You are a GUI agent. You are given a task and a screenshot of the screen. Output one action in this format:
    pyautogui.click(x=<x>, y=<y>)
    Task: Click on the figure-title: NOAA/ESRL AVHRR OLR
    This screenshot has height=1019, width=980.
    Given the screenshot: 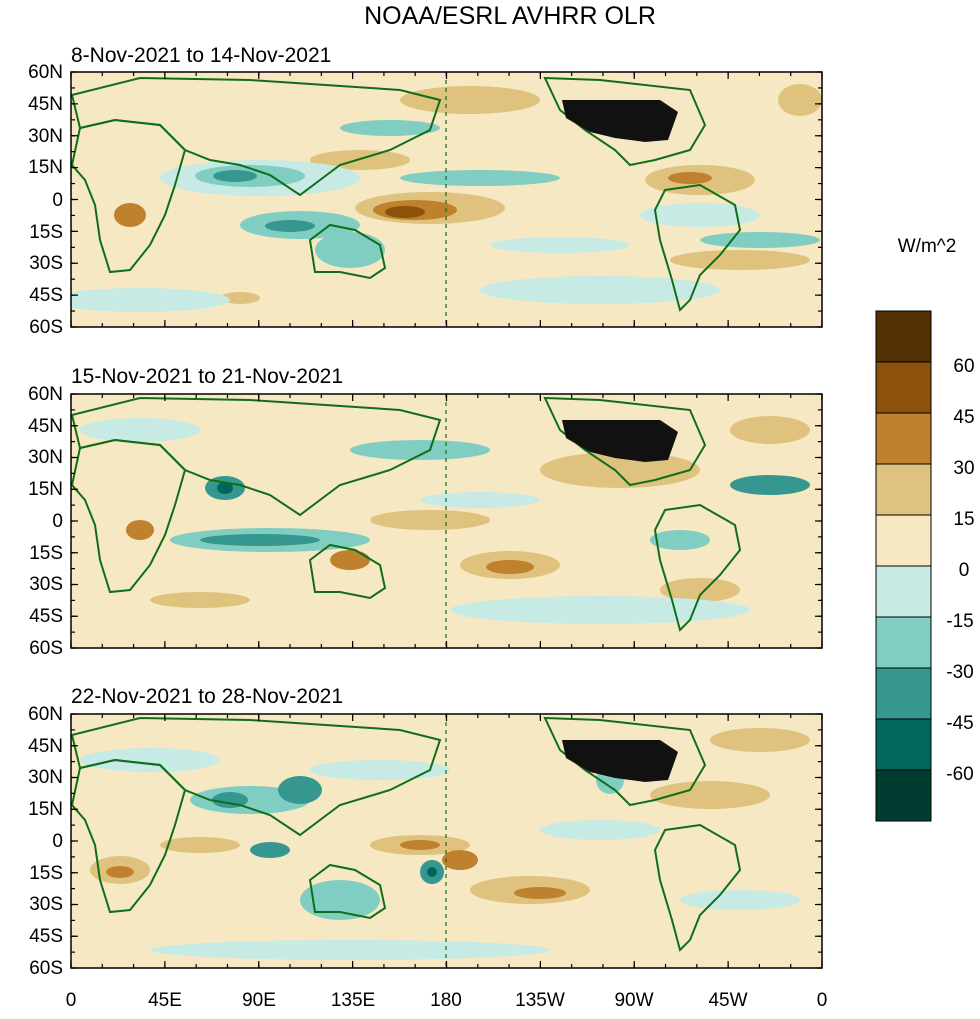 What is the action you would take?
    pyautogui.click(x=510, y=16)
    